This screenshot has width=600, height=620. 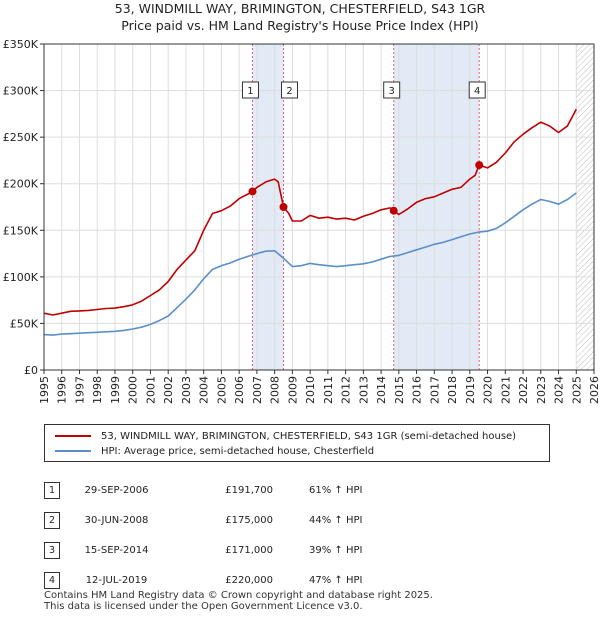 What do you see at coordinates (24, 323) in the screenshot?
I see `y-tick-label: £50K` at bounding box center [24, 323].